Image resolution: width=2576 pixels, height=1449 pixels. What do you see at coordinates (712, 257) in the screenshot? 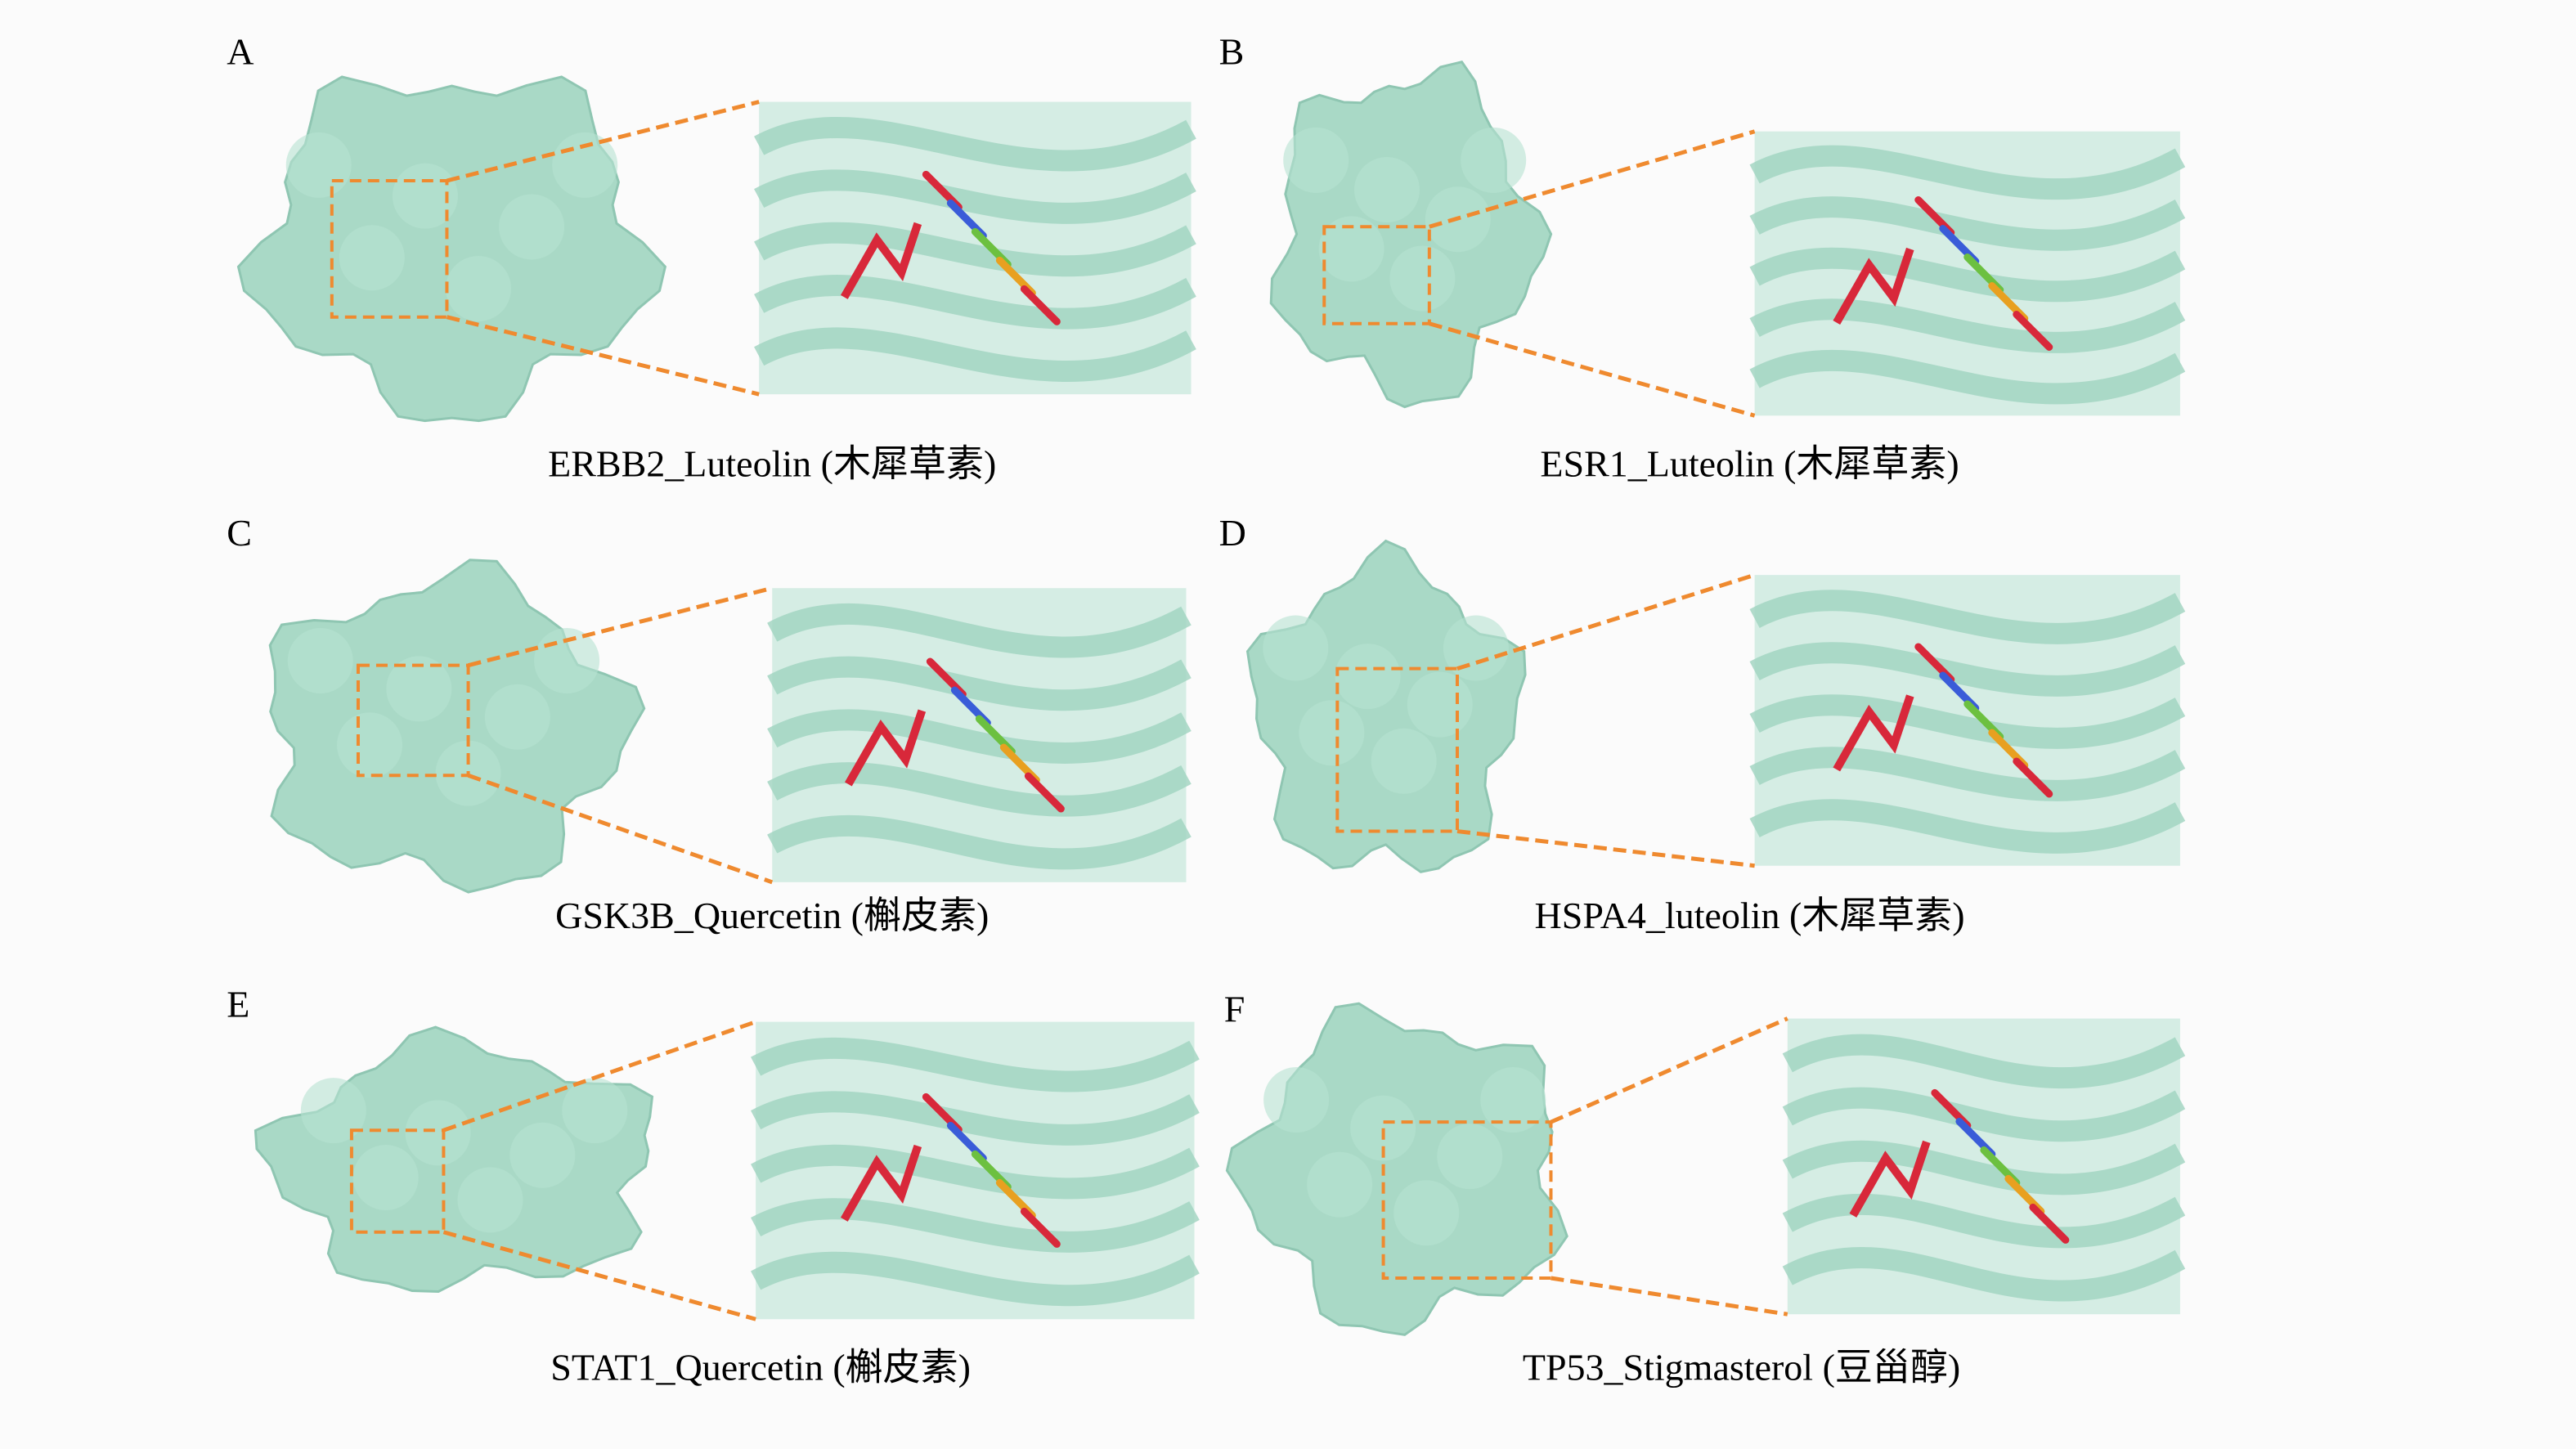
I see `panel: A ERBB2_Luteolin (木犀草素)` at bounding box center [712, 257].